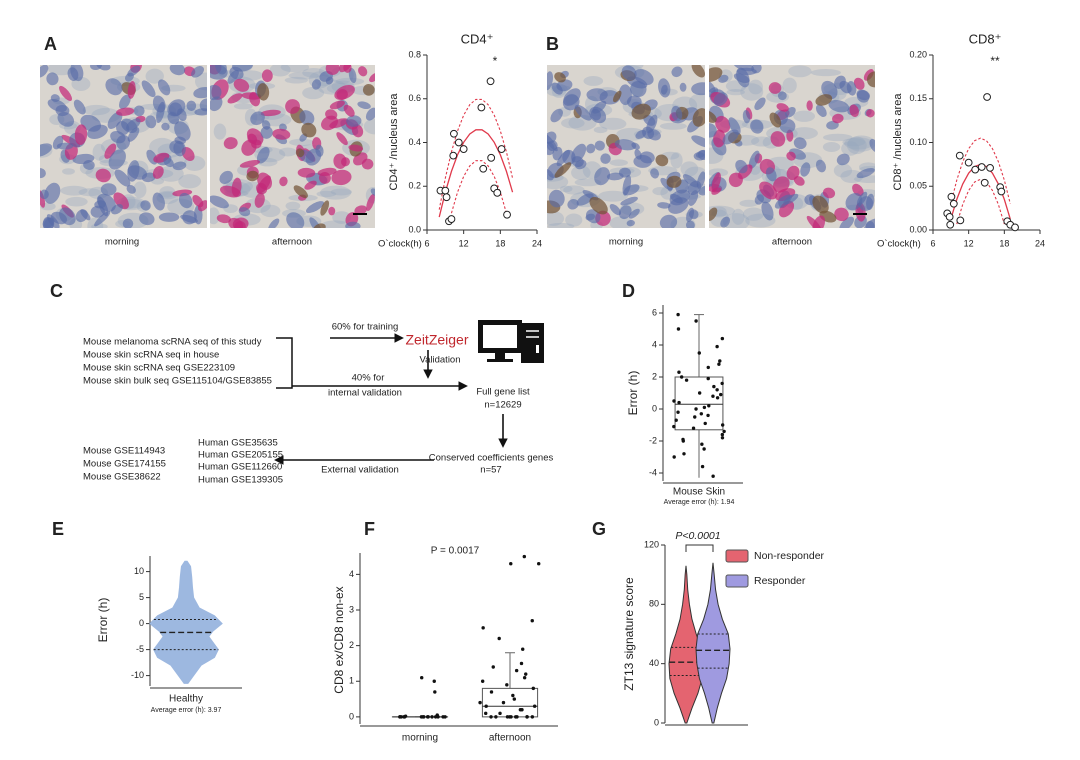 The image size is (1080, 760). Describe the element at coordinates (436, 340) in the screenshot. I see `model-name: ZeitZeiger` at that location.